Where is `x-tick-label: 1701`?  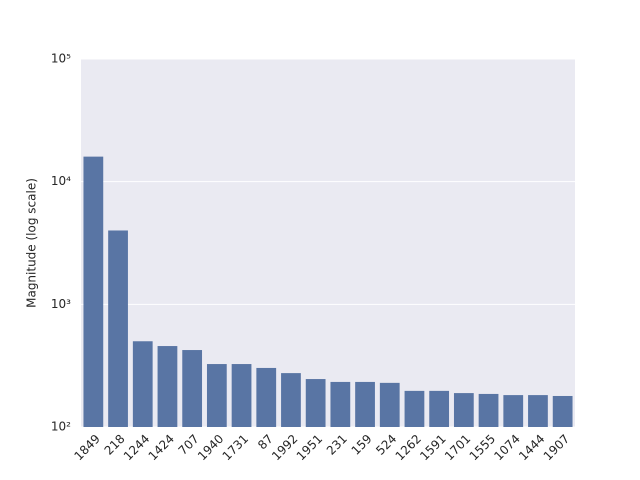
x-tick-label: 1701 is located at coordinates (457, 447).